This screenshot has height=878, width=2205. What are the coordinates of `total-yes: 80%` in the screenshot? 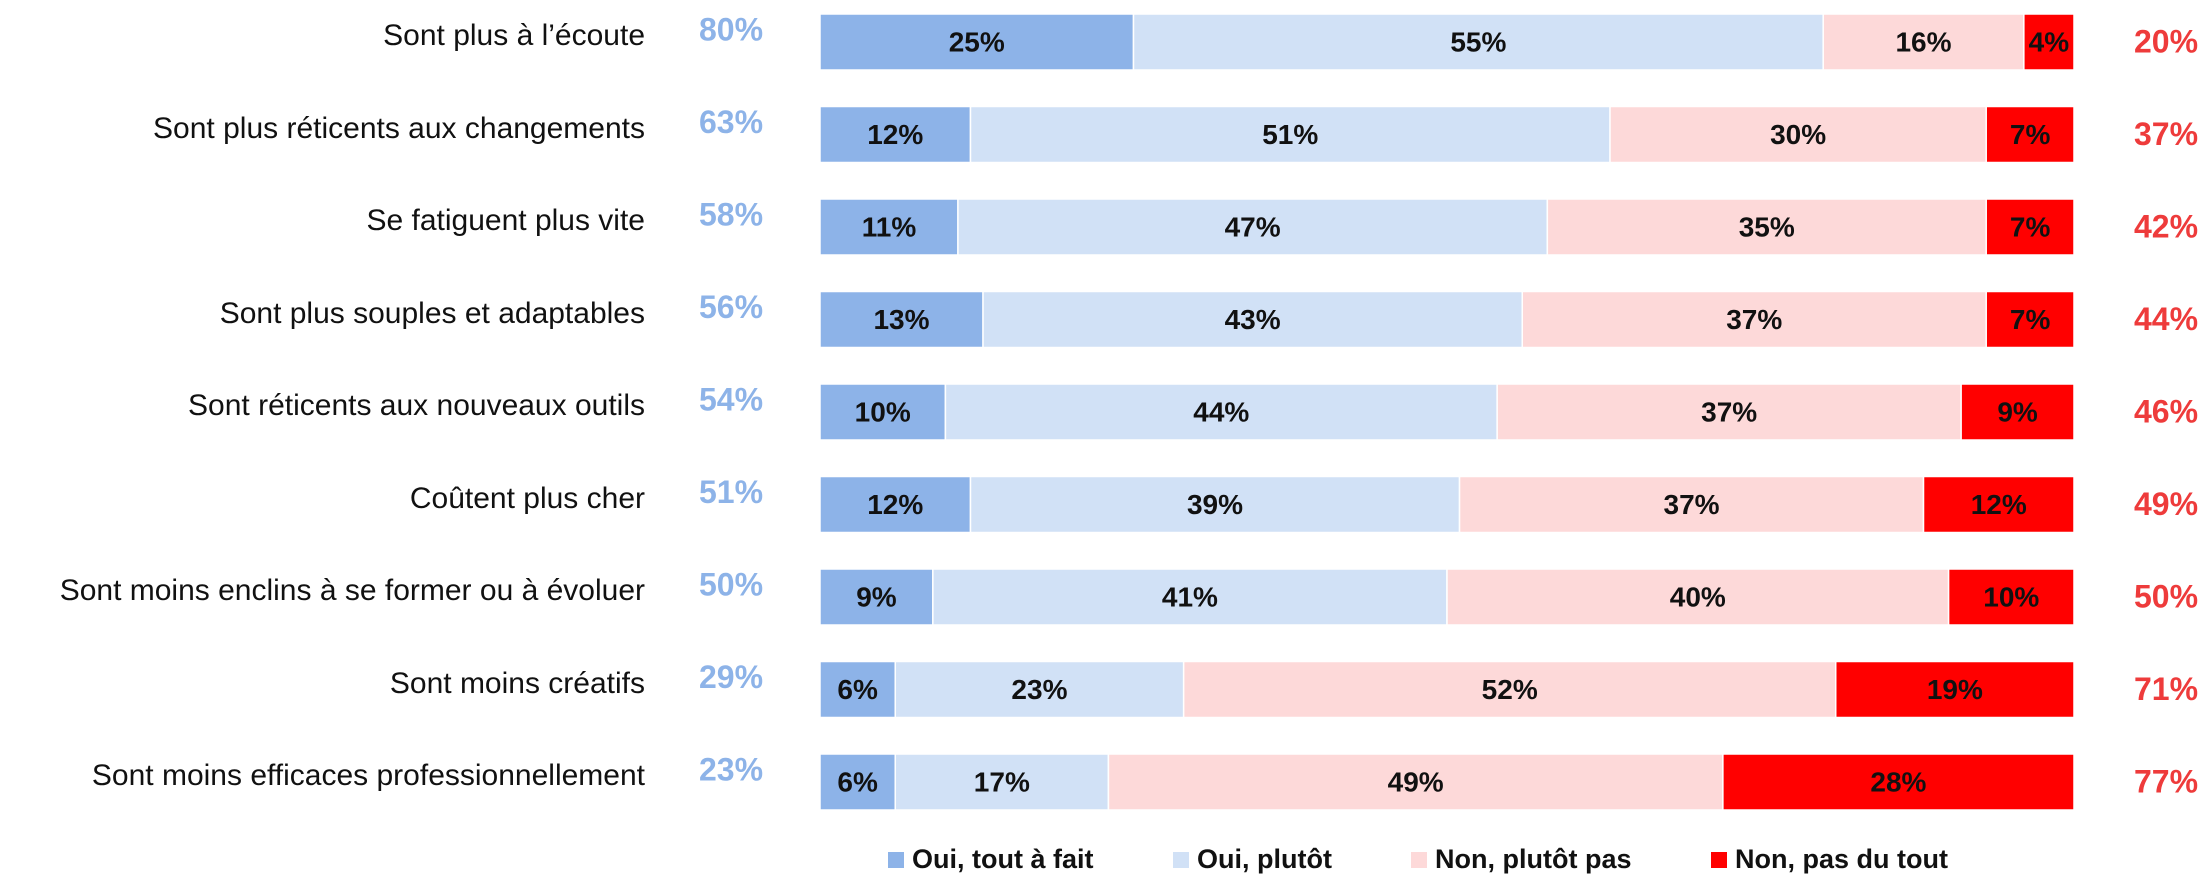 It's located at (731, 29).